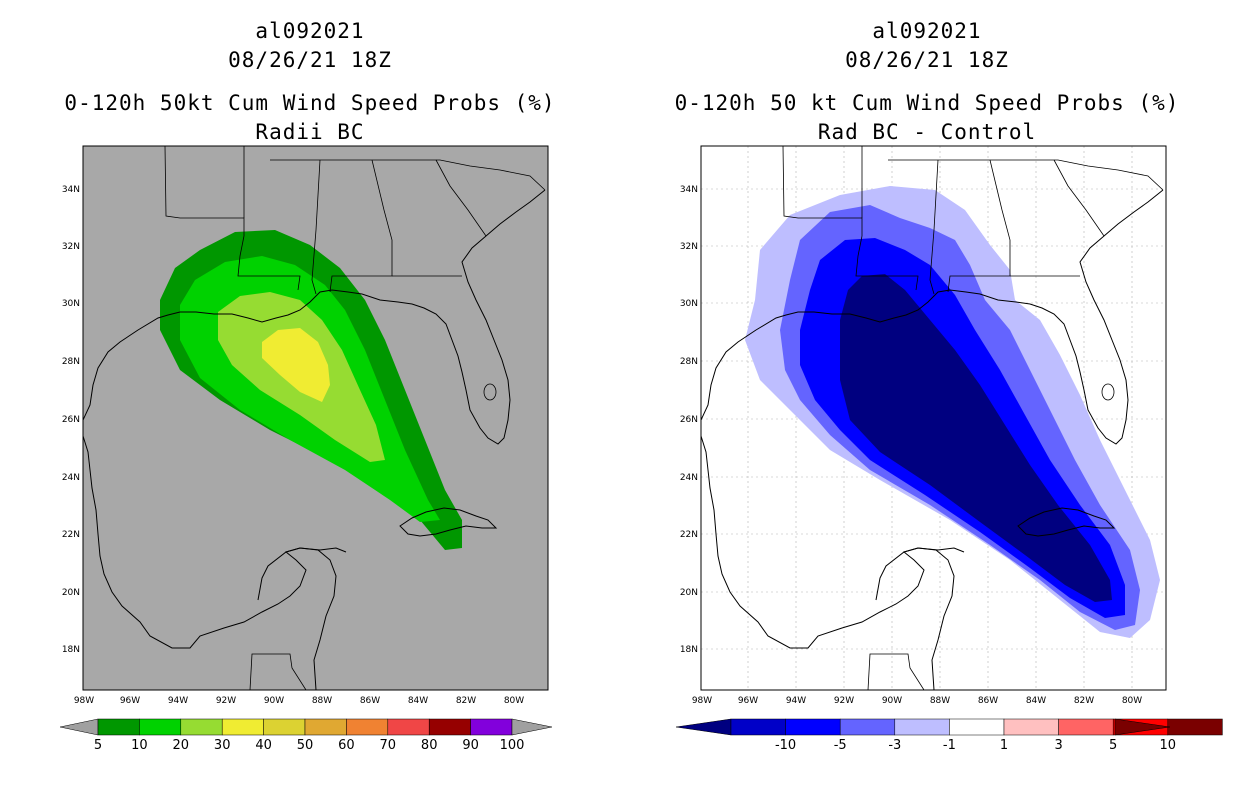 This screenshot has height=800, width=1236. What do you see at coordinates (310, 60) in the screenshot?
I see `left-title-line2: 08/26/21 18Z` at bounding box center [310, 60].